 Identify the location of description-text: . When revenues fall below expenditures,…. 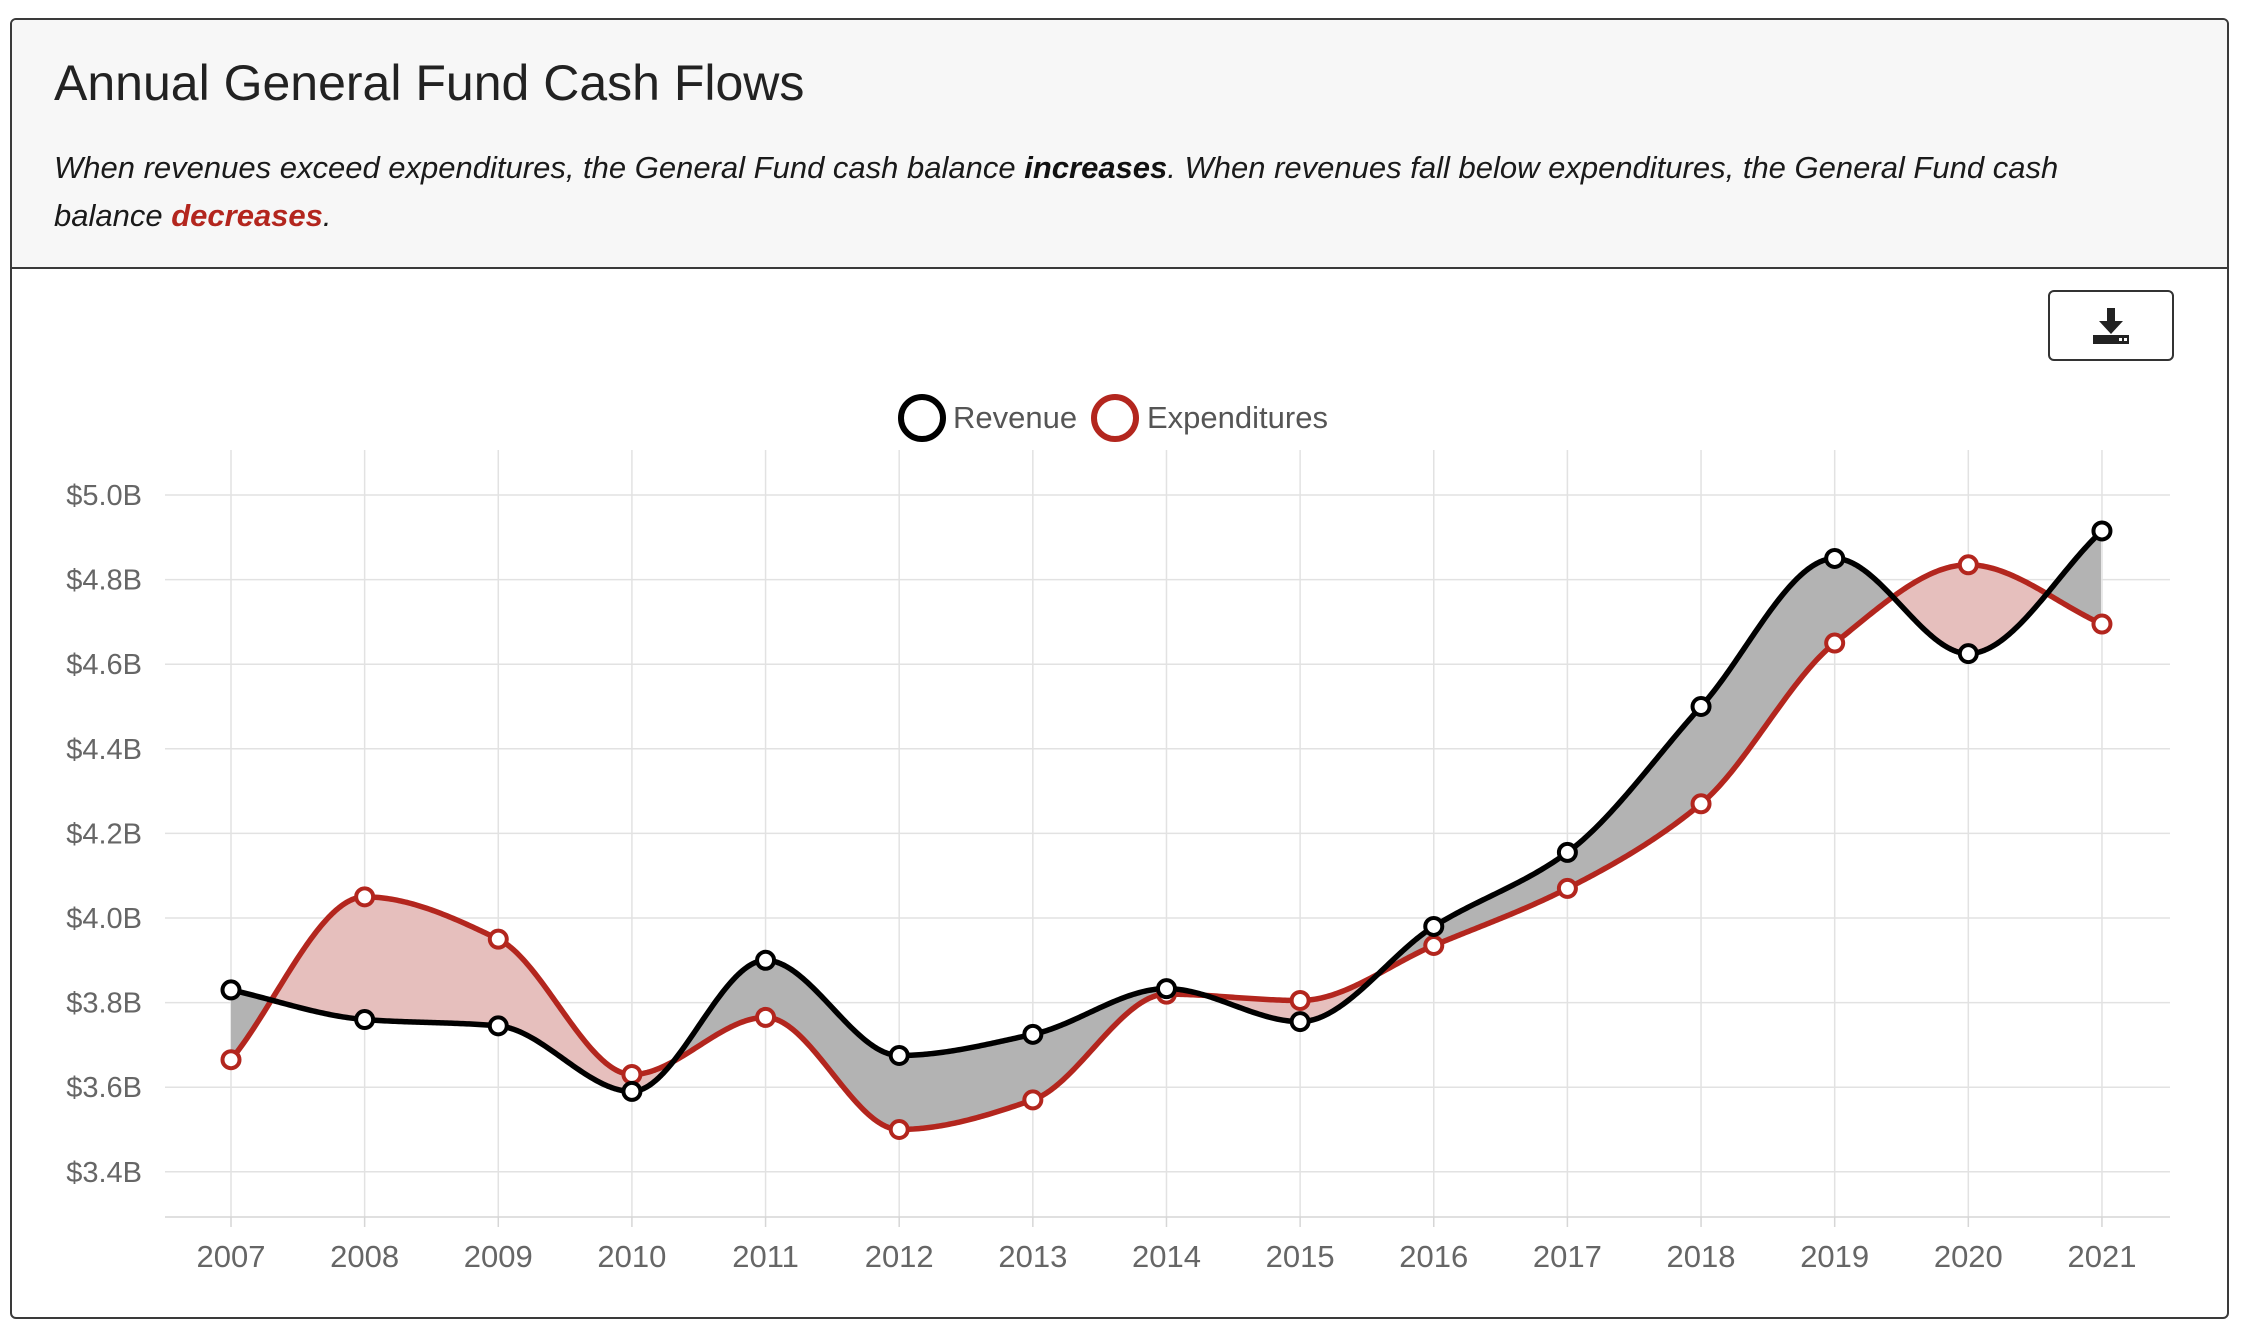
(1056, 191).